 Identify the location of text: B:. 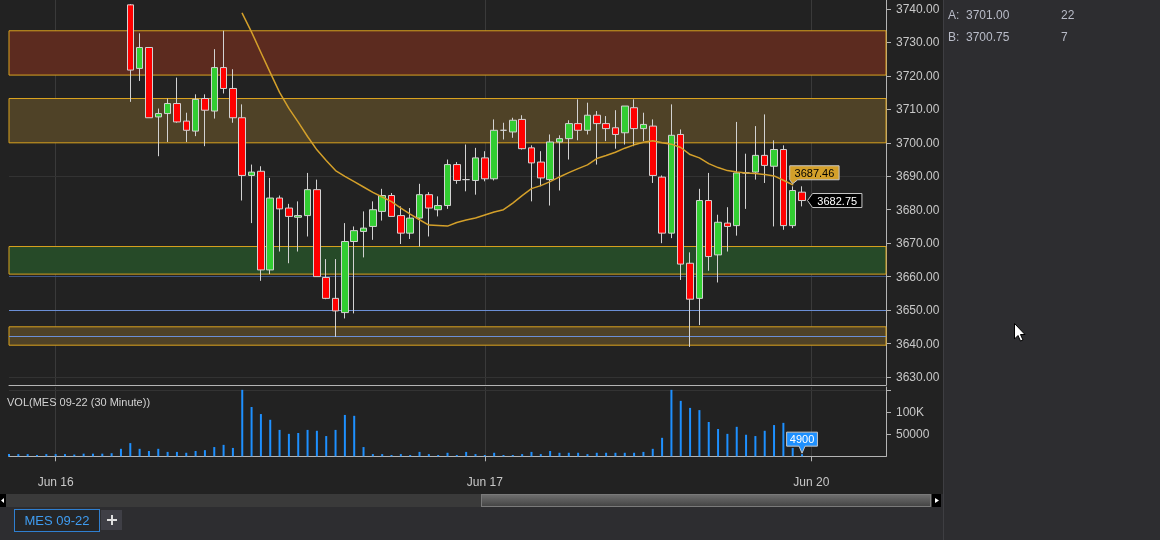
(954, 37).